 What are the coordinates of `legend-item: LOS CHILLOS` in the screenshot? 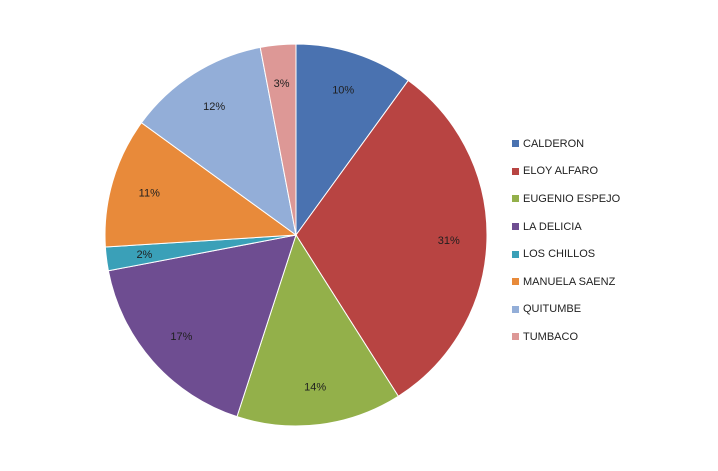 It's located at (566, 254).